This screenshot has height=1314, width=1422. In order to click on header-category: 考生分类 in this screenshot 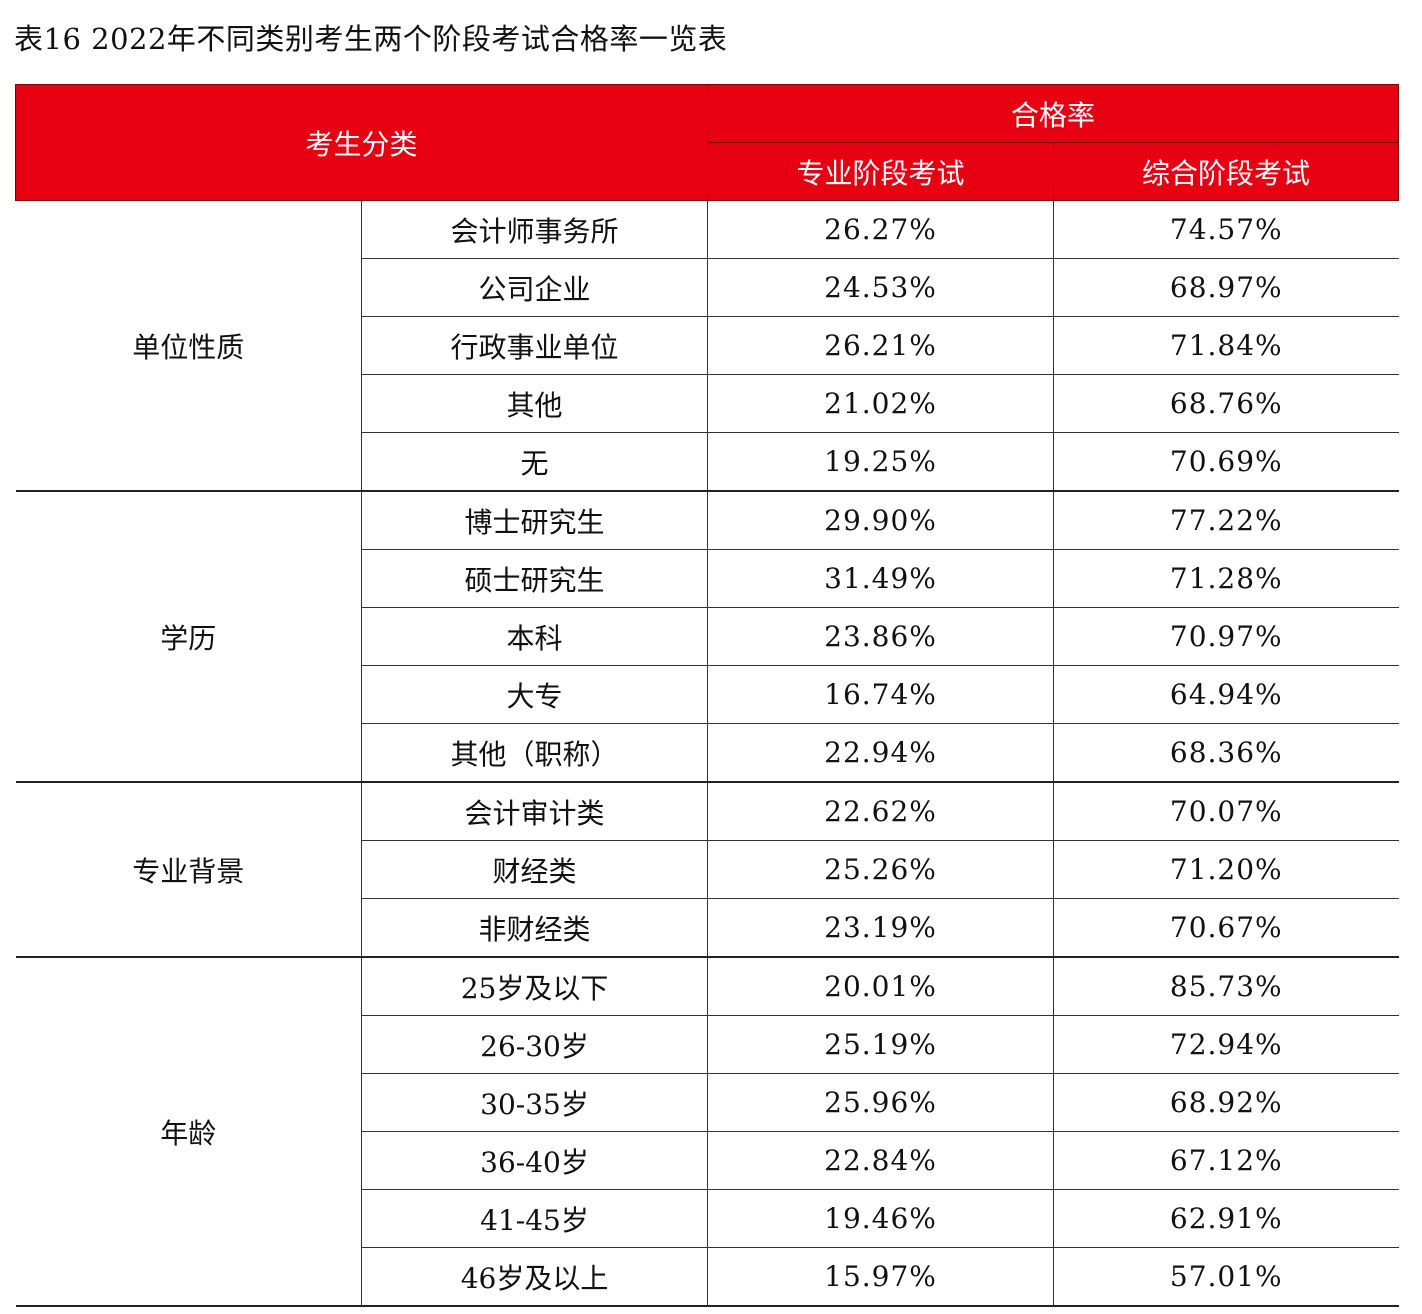, I will do `click(361, 142)`.